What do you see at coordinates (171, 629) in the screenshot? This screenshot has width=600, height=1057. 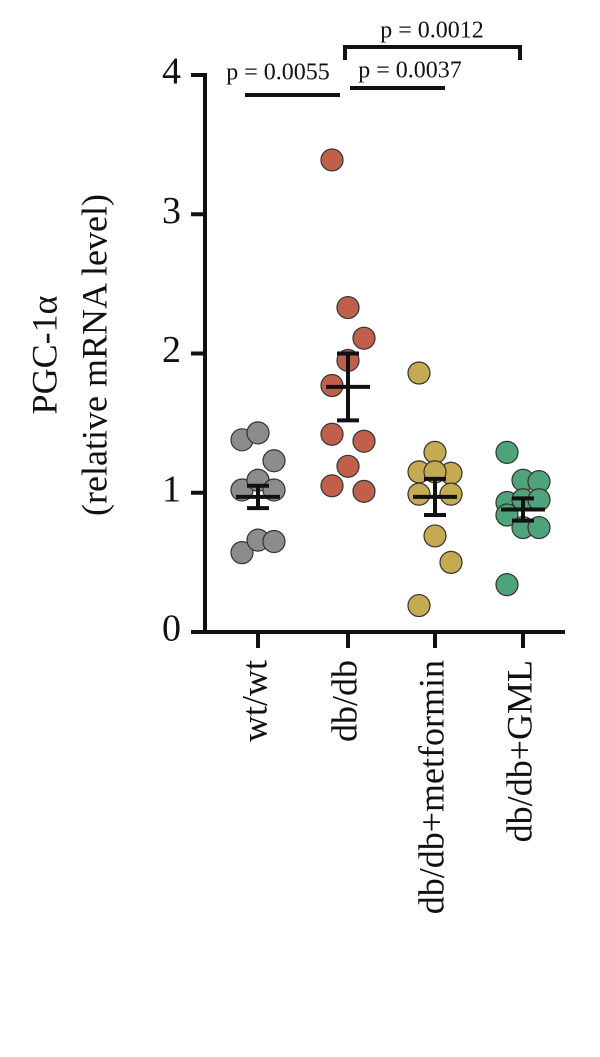 I see `y-tick-label: 0` at bounding box center [171, 629].